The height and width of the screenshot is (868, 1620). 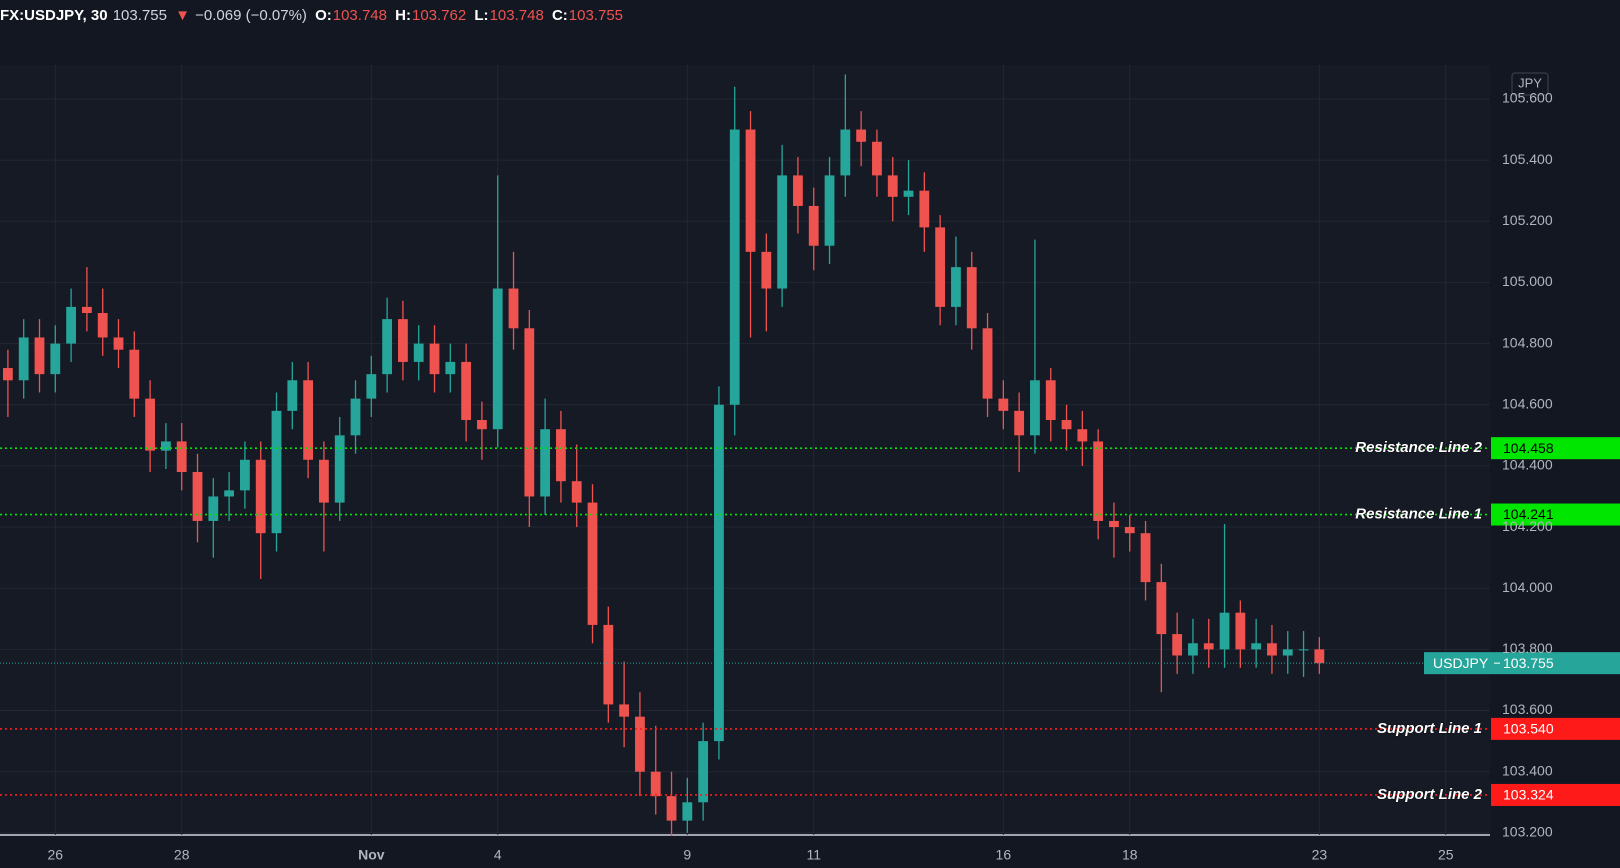 What do you see at coordinates (139, 15) in the screenshot?
I see `last-price: 103.755` at bounding box center [139, 15].